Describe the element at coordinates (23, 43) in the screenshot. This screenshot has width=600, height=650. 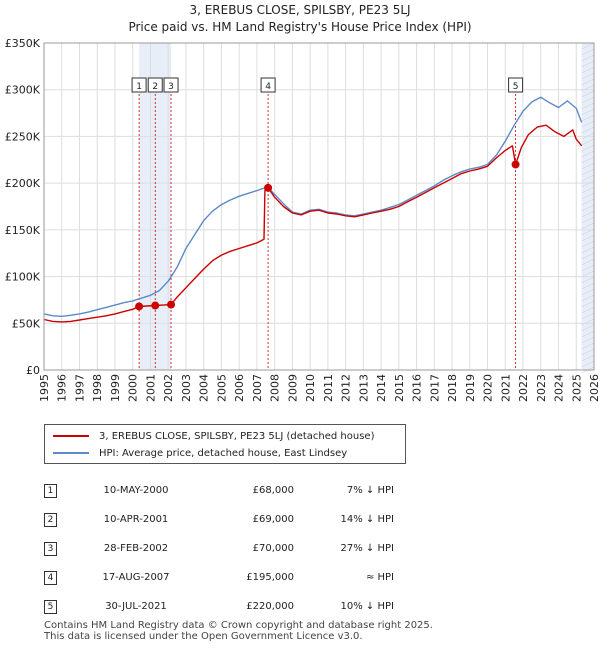
I see `y-tick-label: £350K` at that location.